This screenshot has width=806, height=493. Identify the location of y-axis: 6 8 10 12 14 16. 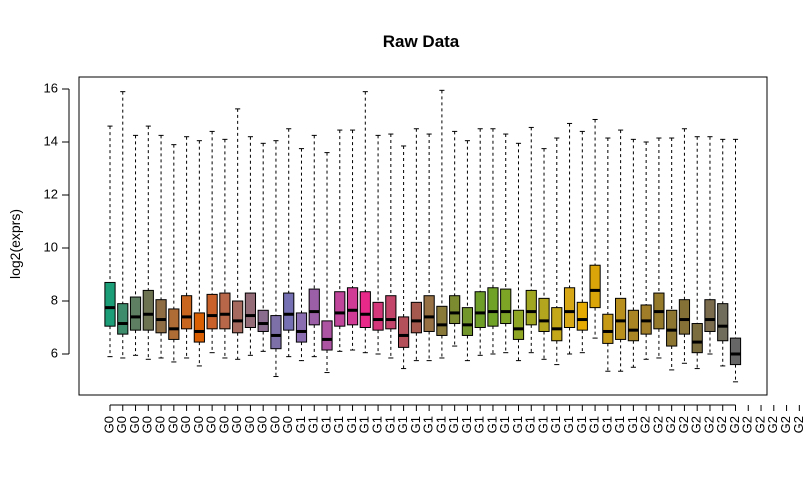
(57, 220).